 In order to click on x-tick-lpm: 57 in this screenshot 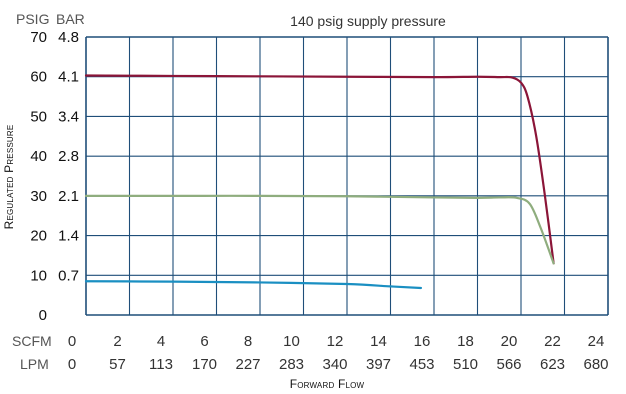, I will do `click(117, 364)`.